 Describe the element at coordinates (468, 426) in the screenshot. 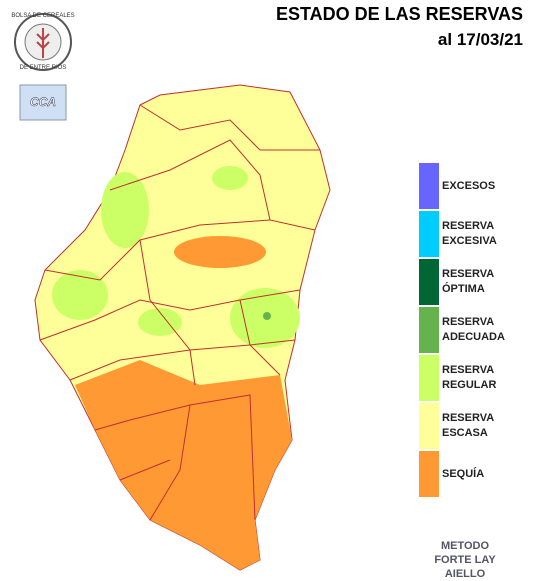

I see `legend-label: RESERVA ESCASA` at that location.